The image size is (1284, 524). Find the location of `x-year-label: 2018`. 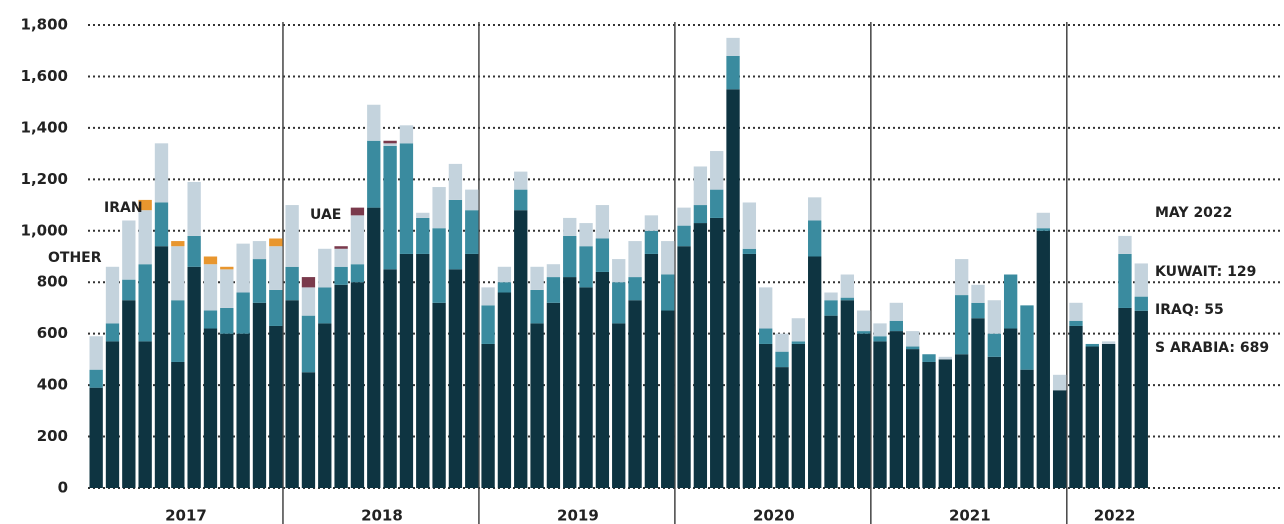

x-year-label: 2018 is located at coordinates (382, 515).